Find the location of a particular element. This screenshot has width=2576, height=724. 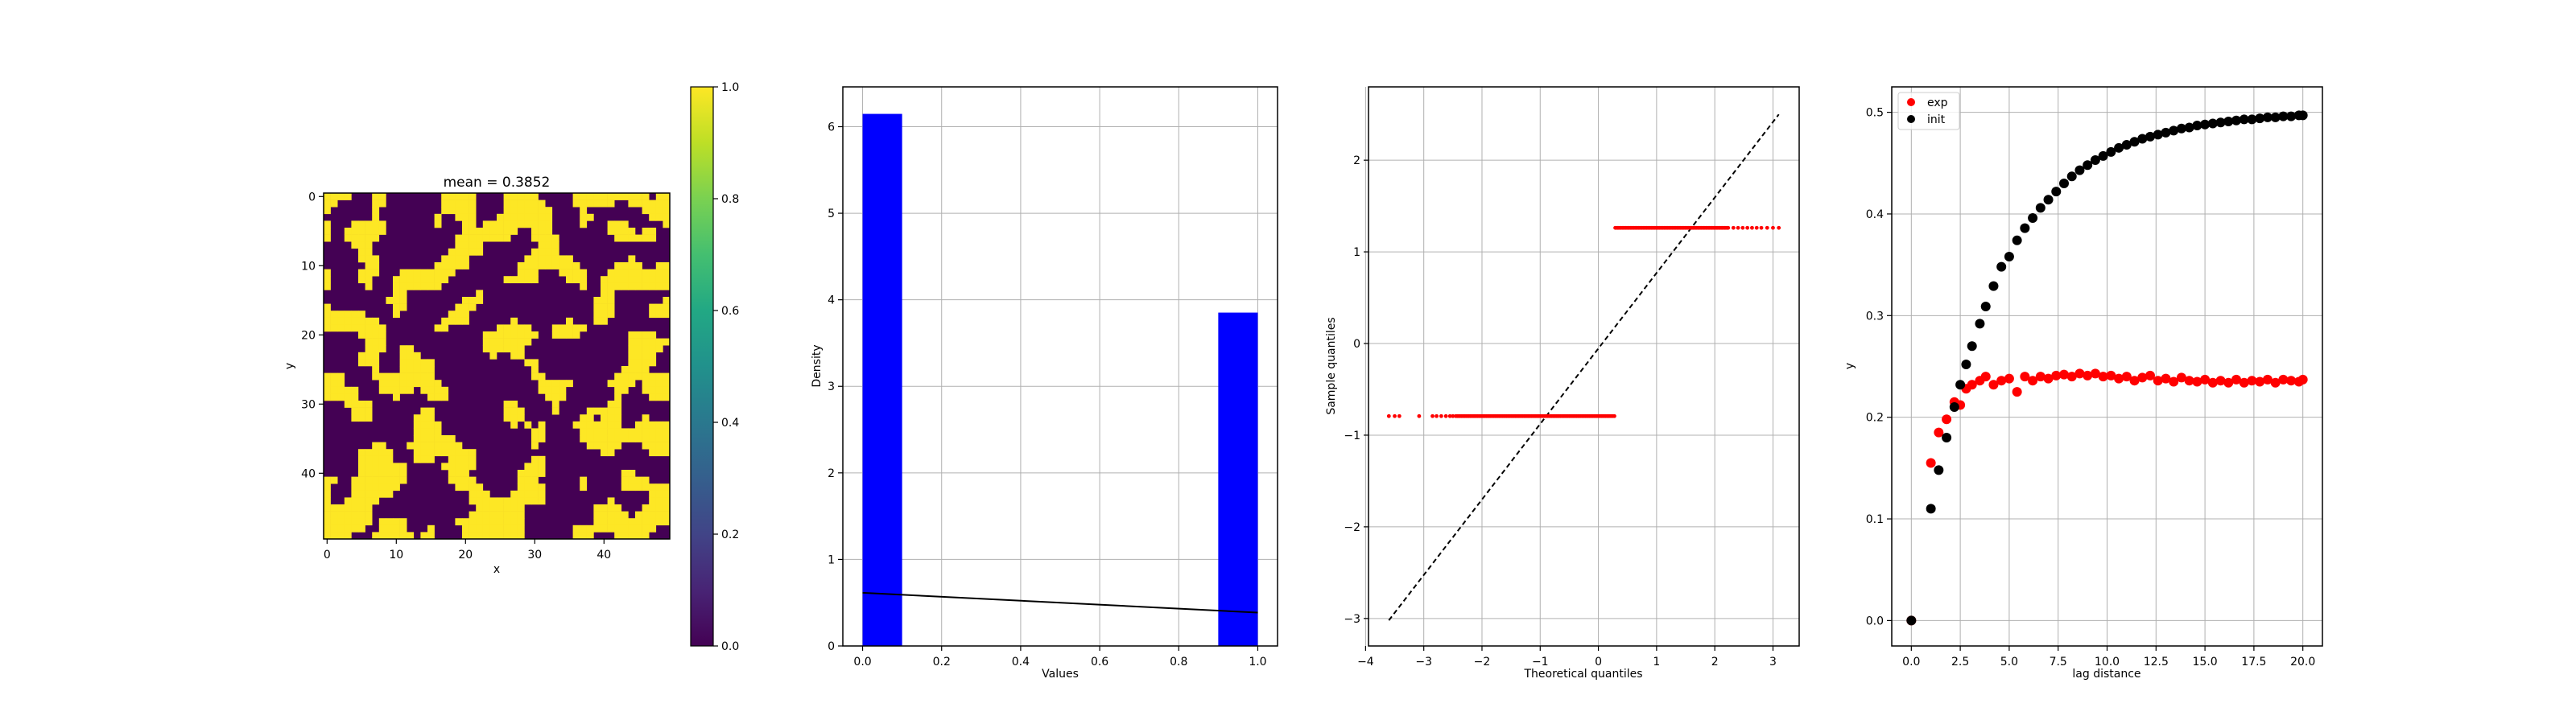

qq-x-tick-label: −3 is located at coordinates (1423, 662).